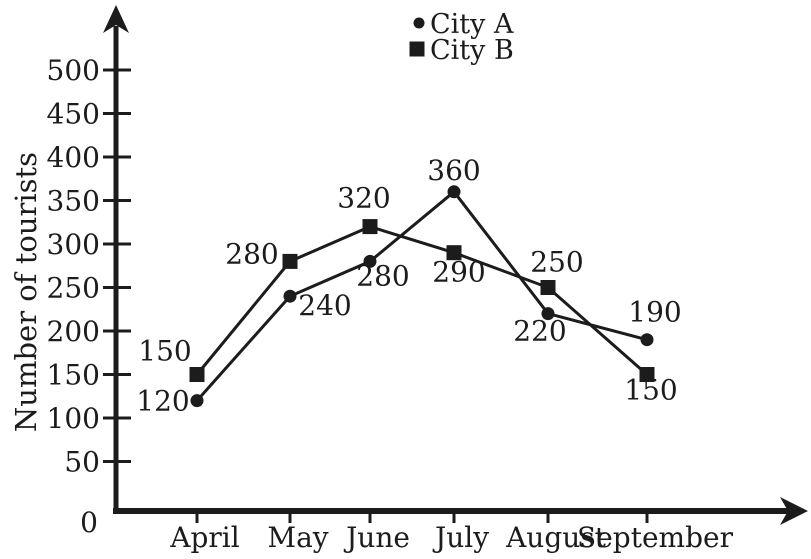 Image resolution: width=811 pixels, height=559 pixels. What do you see at coordinates (116, 19) in the screenshot?
I see `y-axis-arrowhead-icon` at bounding box center [116, 19].